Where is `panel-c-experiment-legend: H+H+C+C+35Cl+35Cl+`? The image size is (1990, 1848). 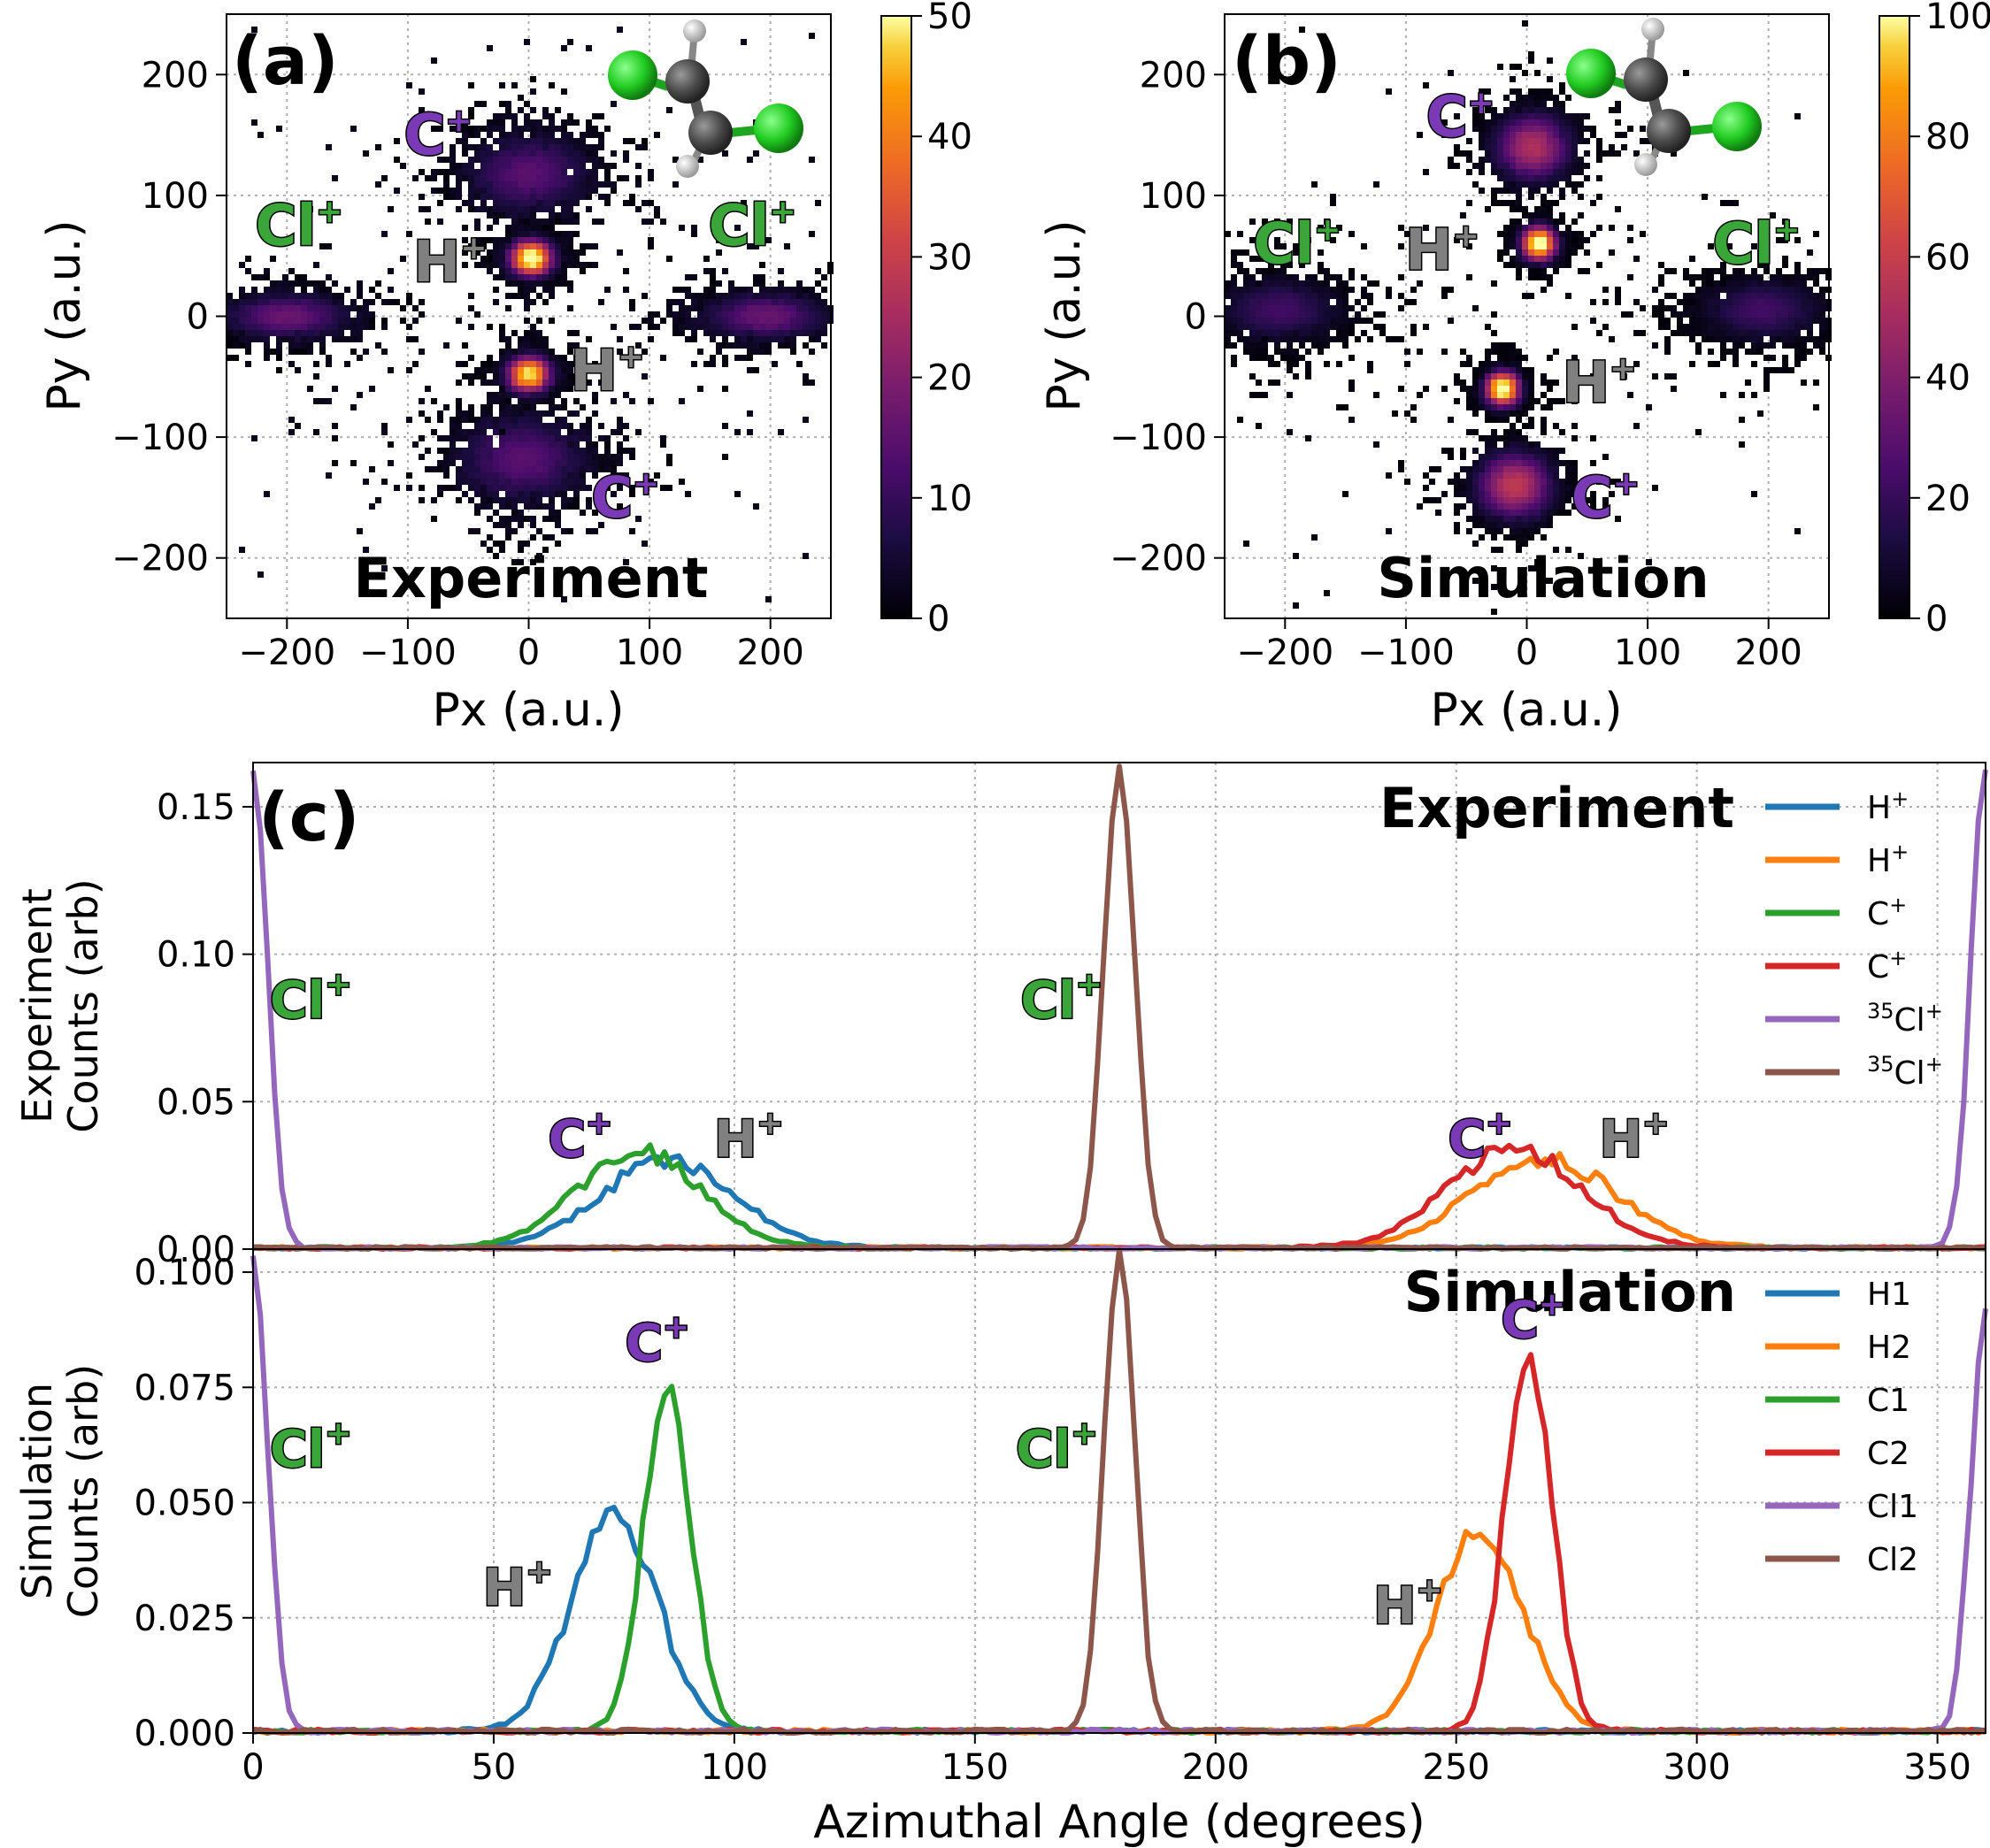
panel-c-experiment-legend: H+H+C+C+35Cl+35Cl+ is located at coordinates (1854, 939).